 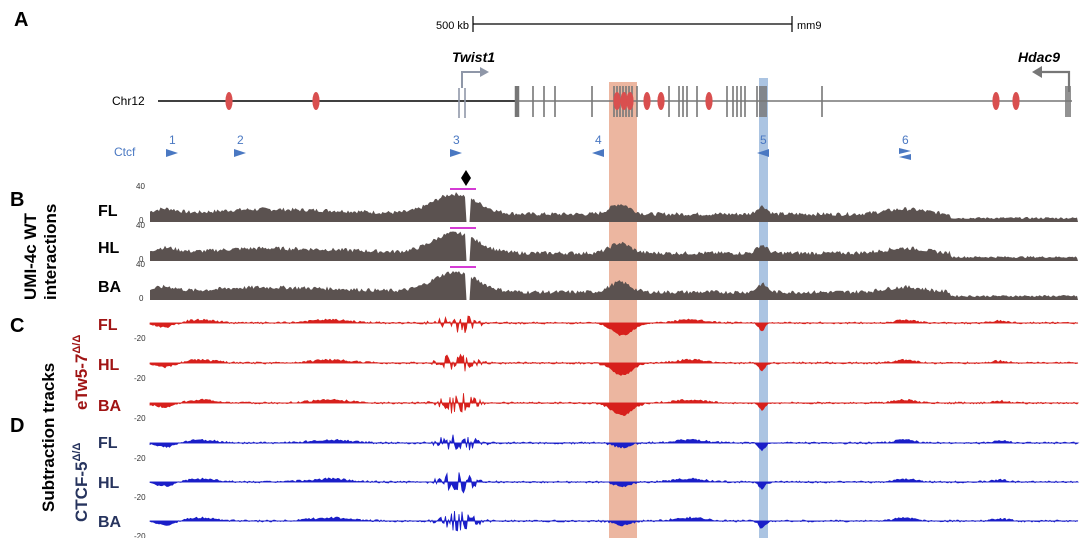 I want to click on ctcf-site-label-5: 5, so click(x=763, y=140).